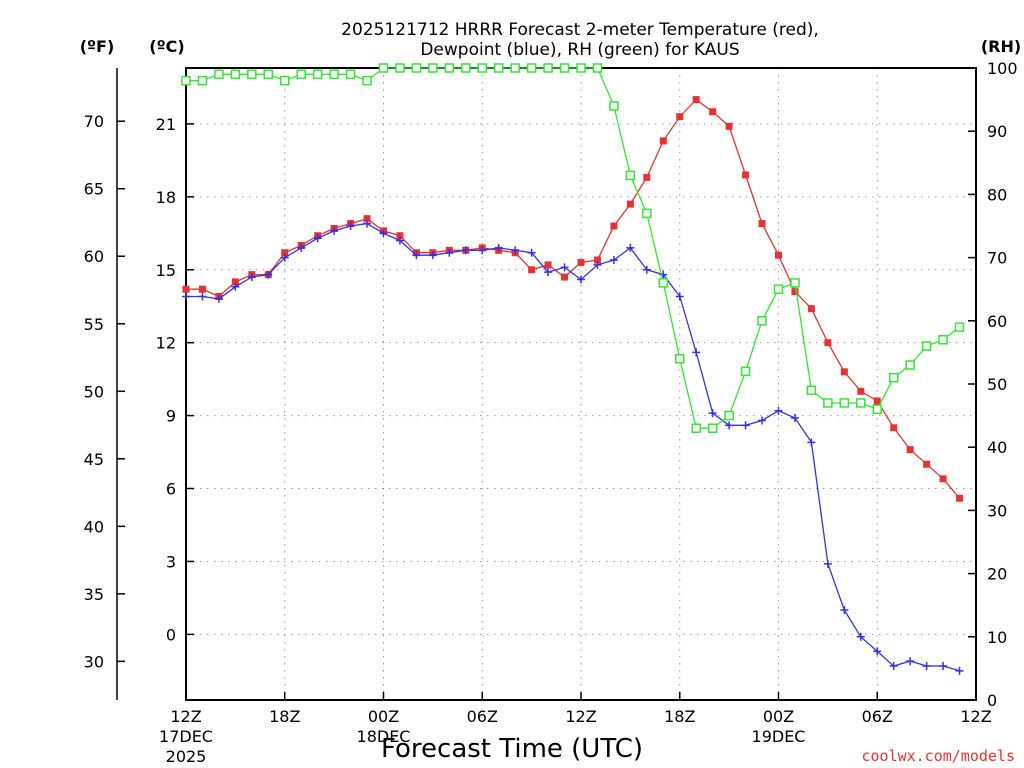 This screenshot has width=1024, height=768. What do you see at coordinates (997, 574) in the screenshot?
I see `rh-tick-label: 20` at bounding box center [997, 574].